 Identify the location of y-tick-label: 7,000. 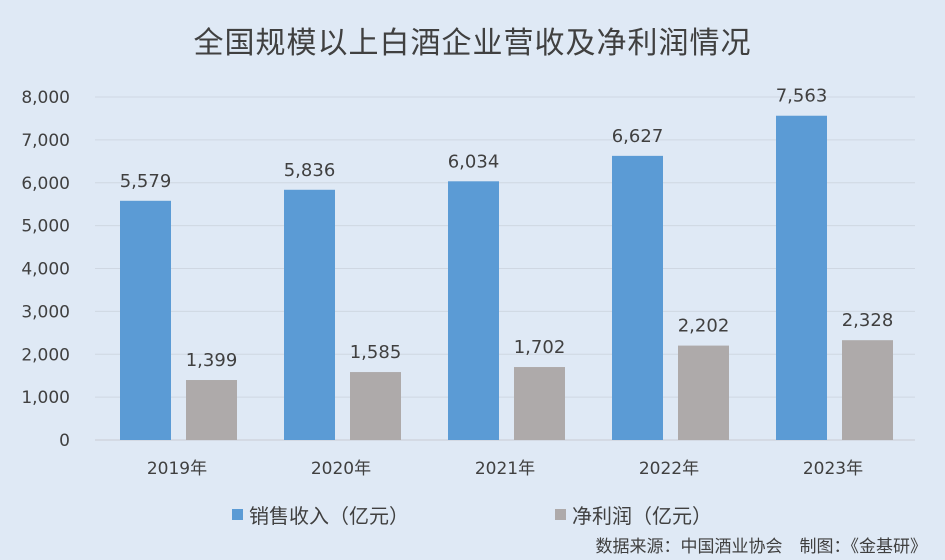
(45, 141).